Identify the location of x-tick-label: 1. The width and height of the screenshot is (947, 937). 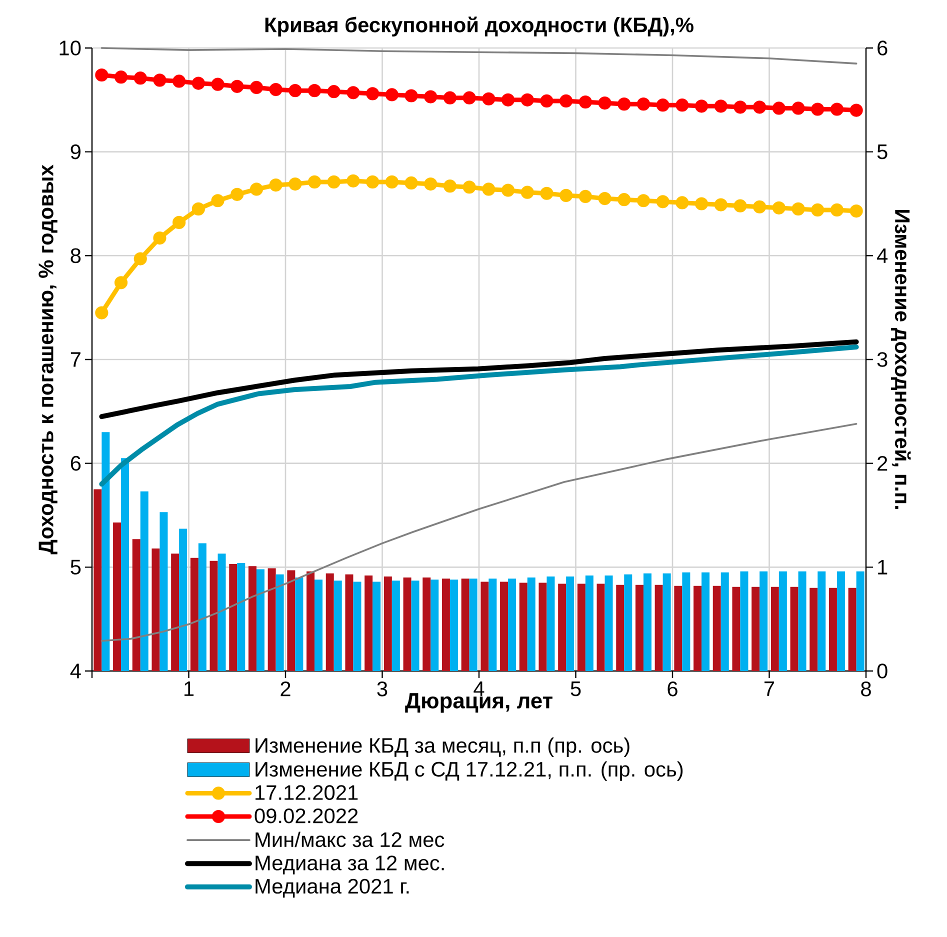
(189, 689).